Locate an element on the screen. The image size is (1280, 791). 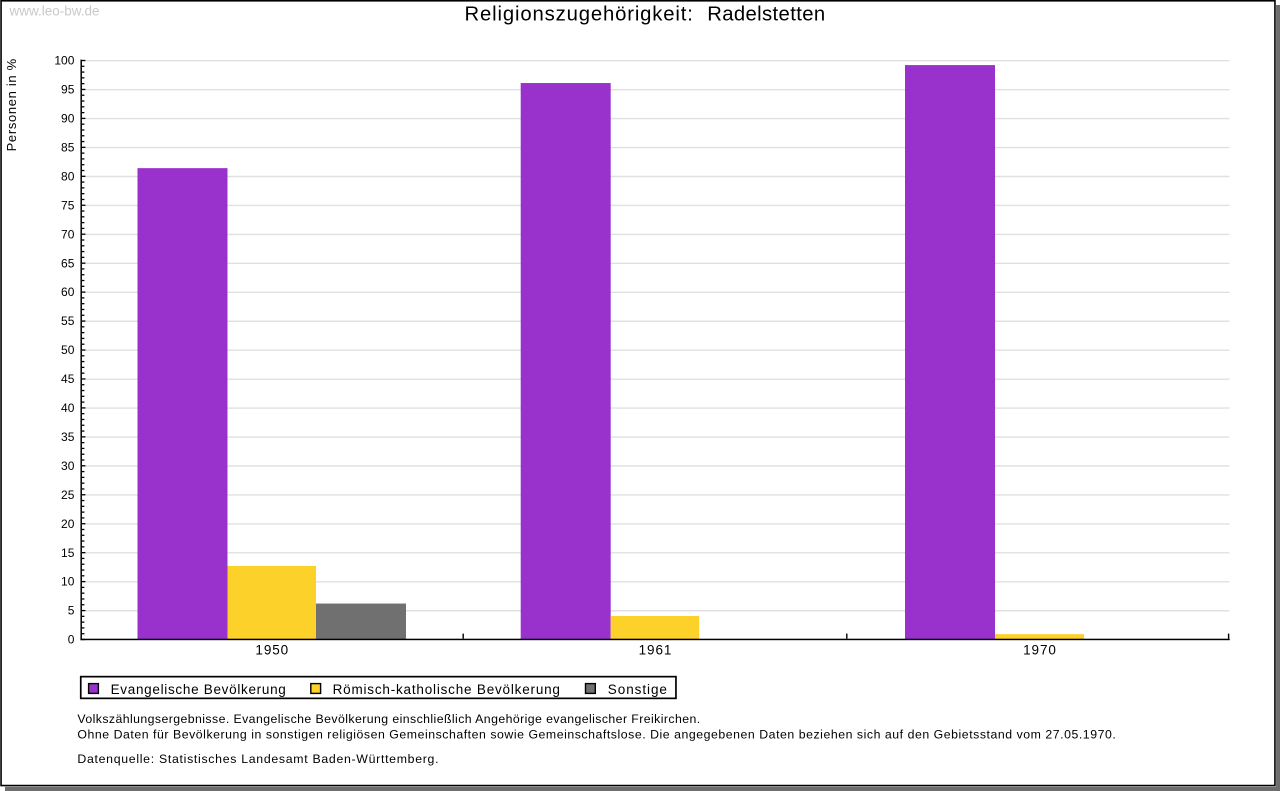
svg-text: 60 is located at coordinates (68, 292).